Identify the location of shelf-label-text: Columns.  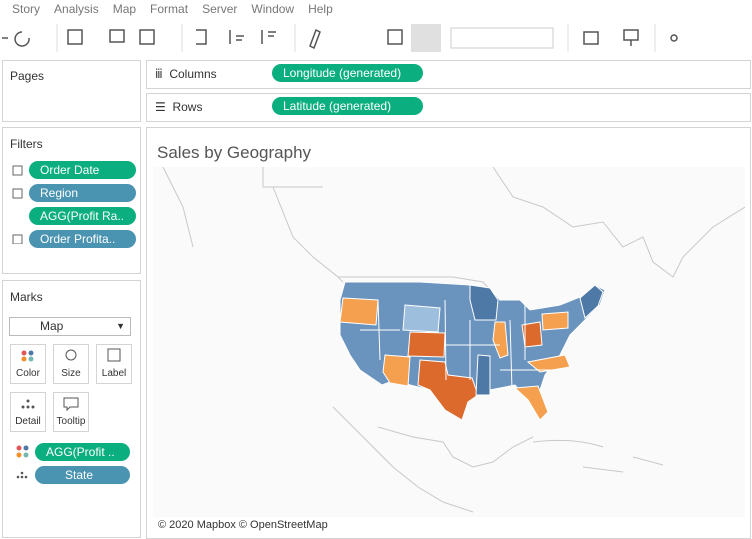
(193, 74).